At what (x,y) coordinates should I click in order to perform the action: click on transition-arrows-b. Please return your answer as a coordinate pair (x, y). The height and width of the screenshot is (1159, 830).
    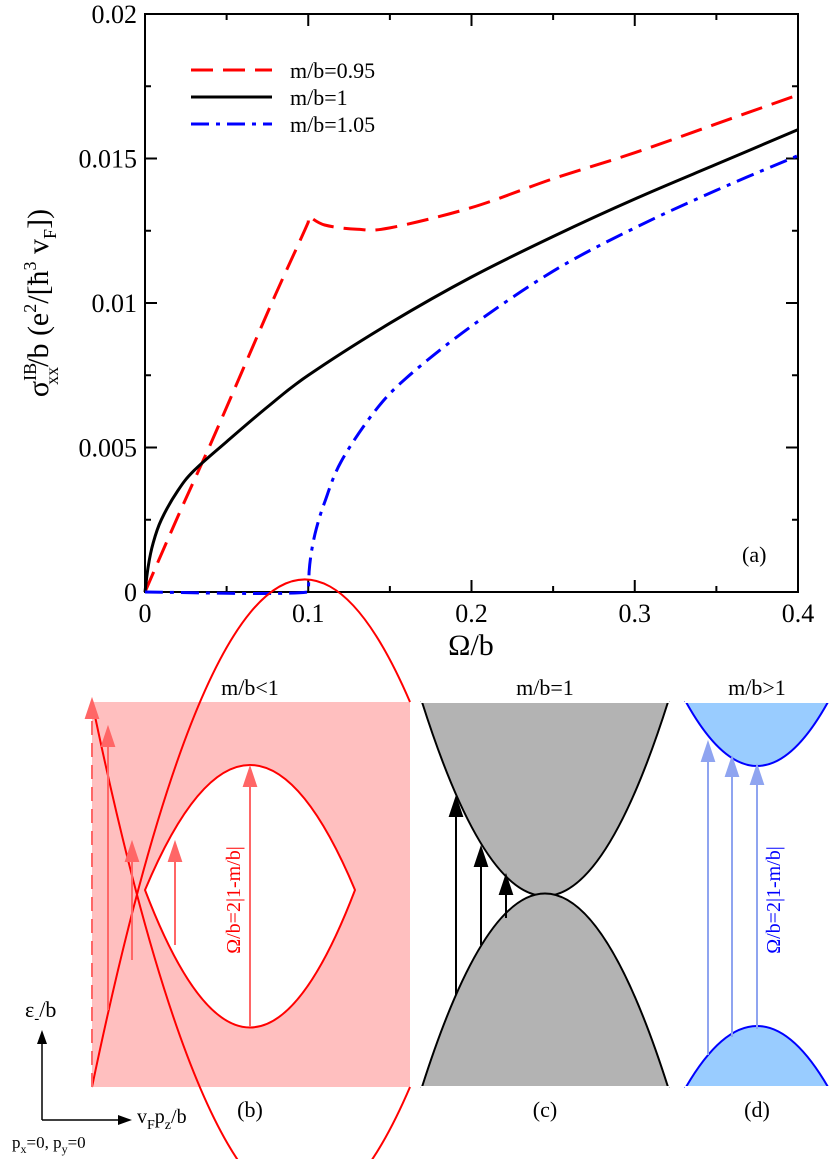
    Looking at the image, I should click on (171, 891).